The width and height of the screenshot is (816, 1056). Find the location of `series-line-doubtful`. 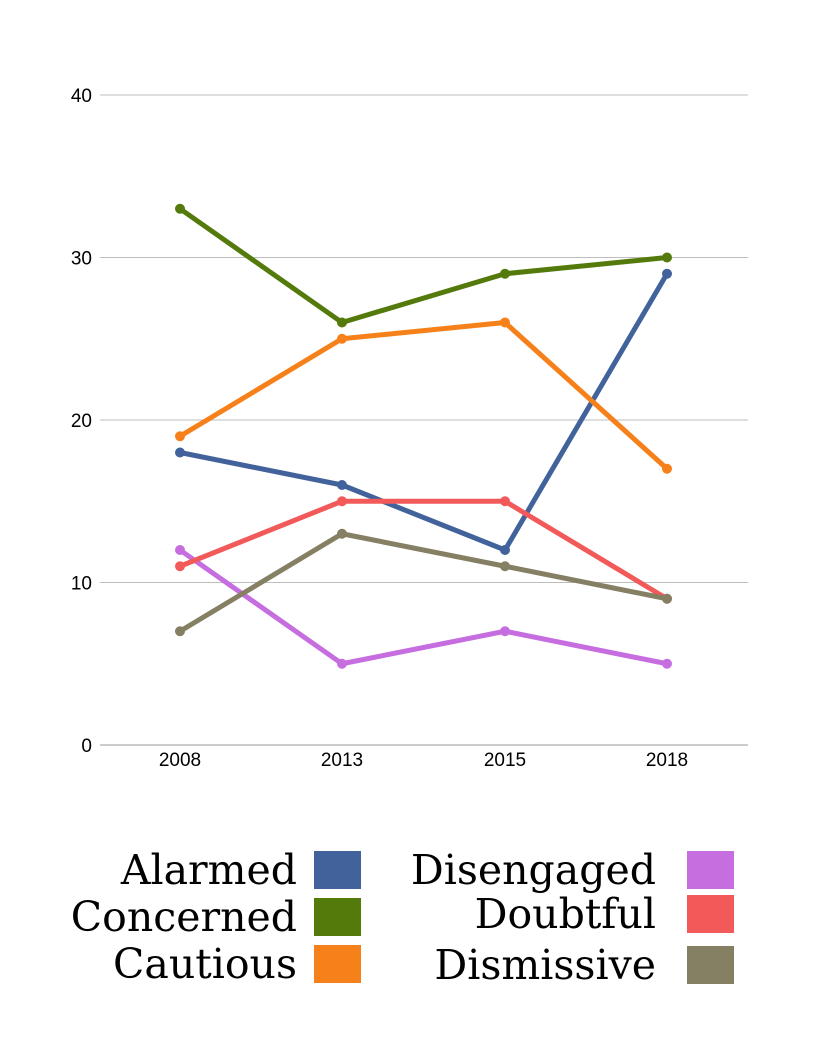

series-line-doubtful is located at coordinates (423, 550).